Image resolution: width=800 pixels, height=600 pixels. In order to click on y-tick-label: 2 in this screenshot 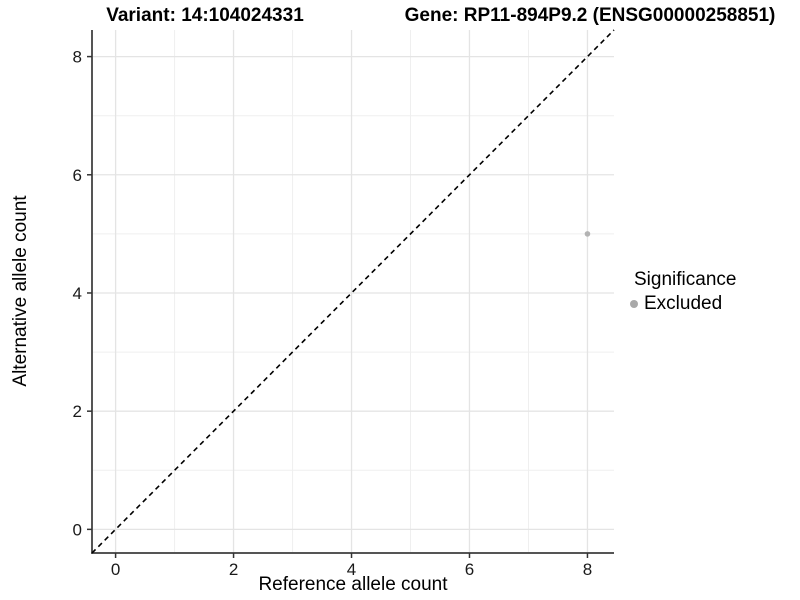, I will do `click(77, 411)`.